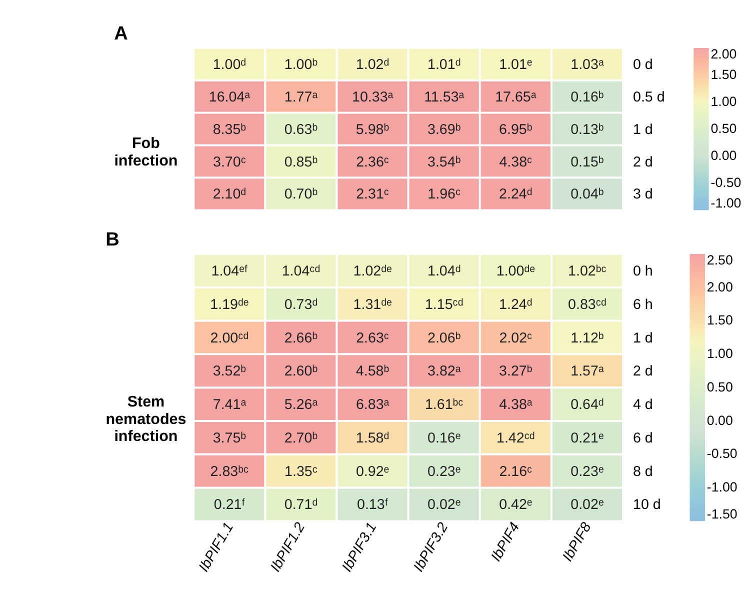 Image resolution: width=747 pixels, height=611 pixels. What do you see at coordinates (301, 97) in the screenshot?
I see `data-label: 1.77ᵃ` at bounding box center [301, 97].